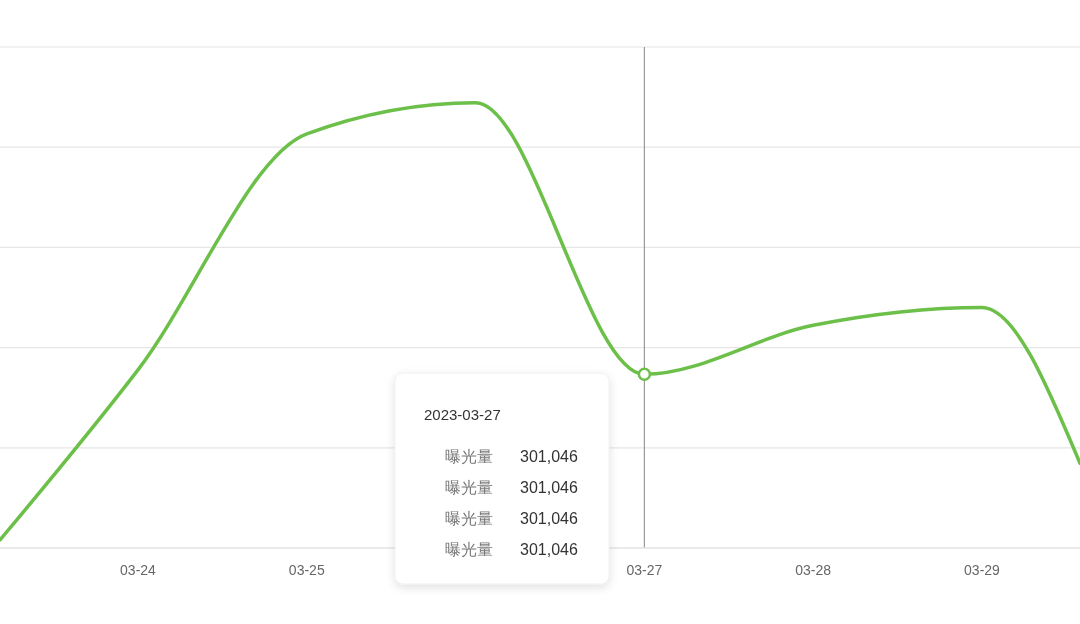 The width and height of the screenshot is (1080, 624). What do you see at coordinates (644, 570) in the screenshot?
I see `x-tick-label: 03-27` at bounding box center [644, 570].